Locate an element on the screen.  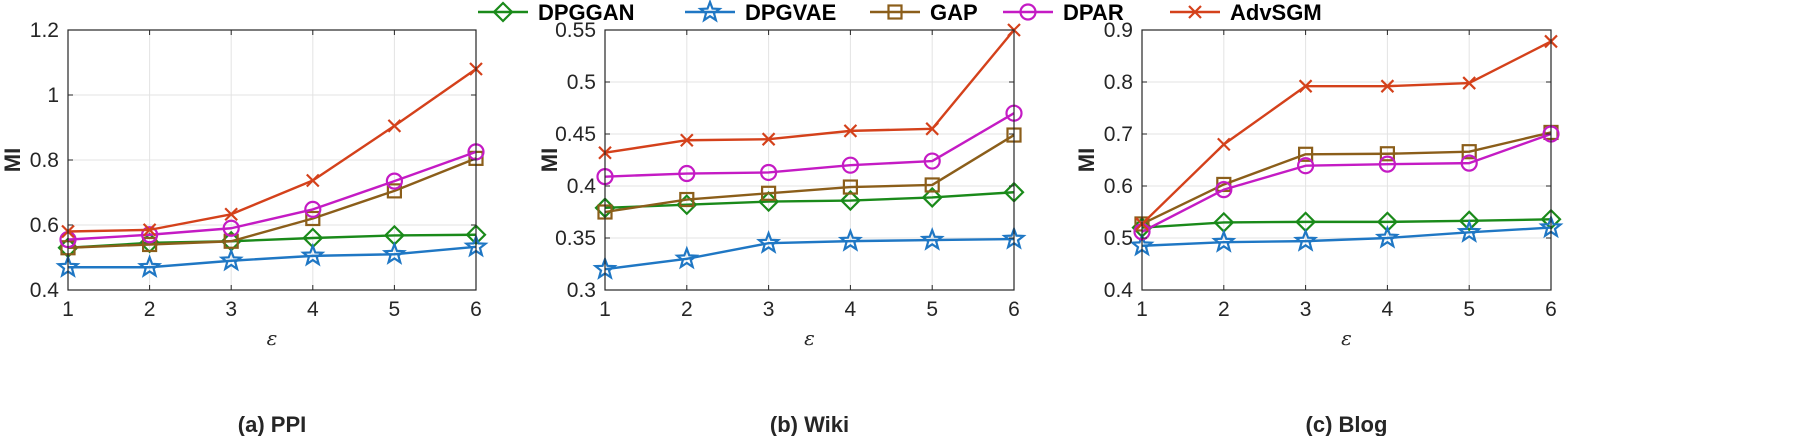
y-tick-label: 0.55 is located at coordinates (575, 30).